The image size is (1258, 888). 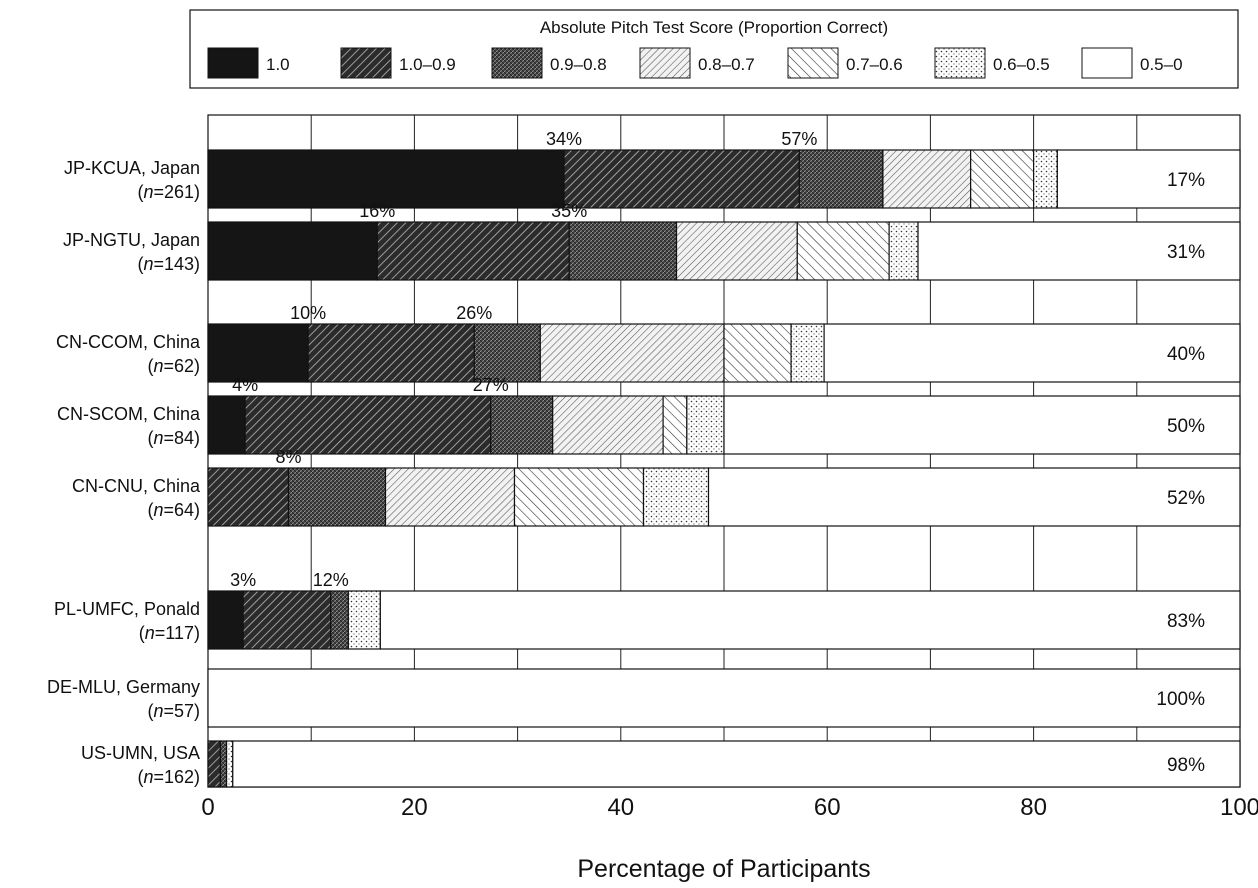 What do you see at coordinates (173, 438) in the screenshot?
I see `category-n-label: (n=84)` at bounding box center [173, 438].